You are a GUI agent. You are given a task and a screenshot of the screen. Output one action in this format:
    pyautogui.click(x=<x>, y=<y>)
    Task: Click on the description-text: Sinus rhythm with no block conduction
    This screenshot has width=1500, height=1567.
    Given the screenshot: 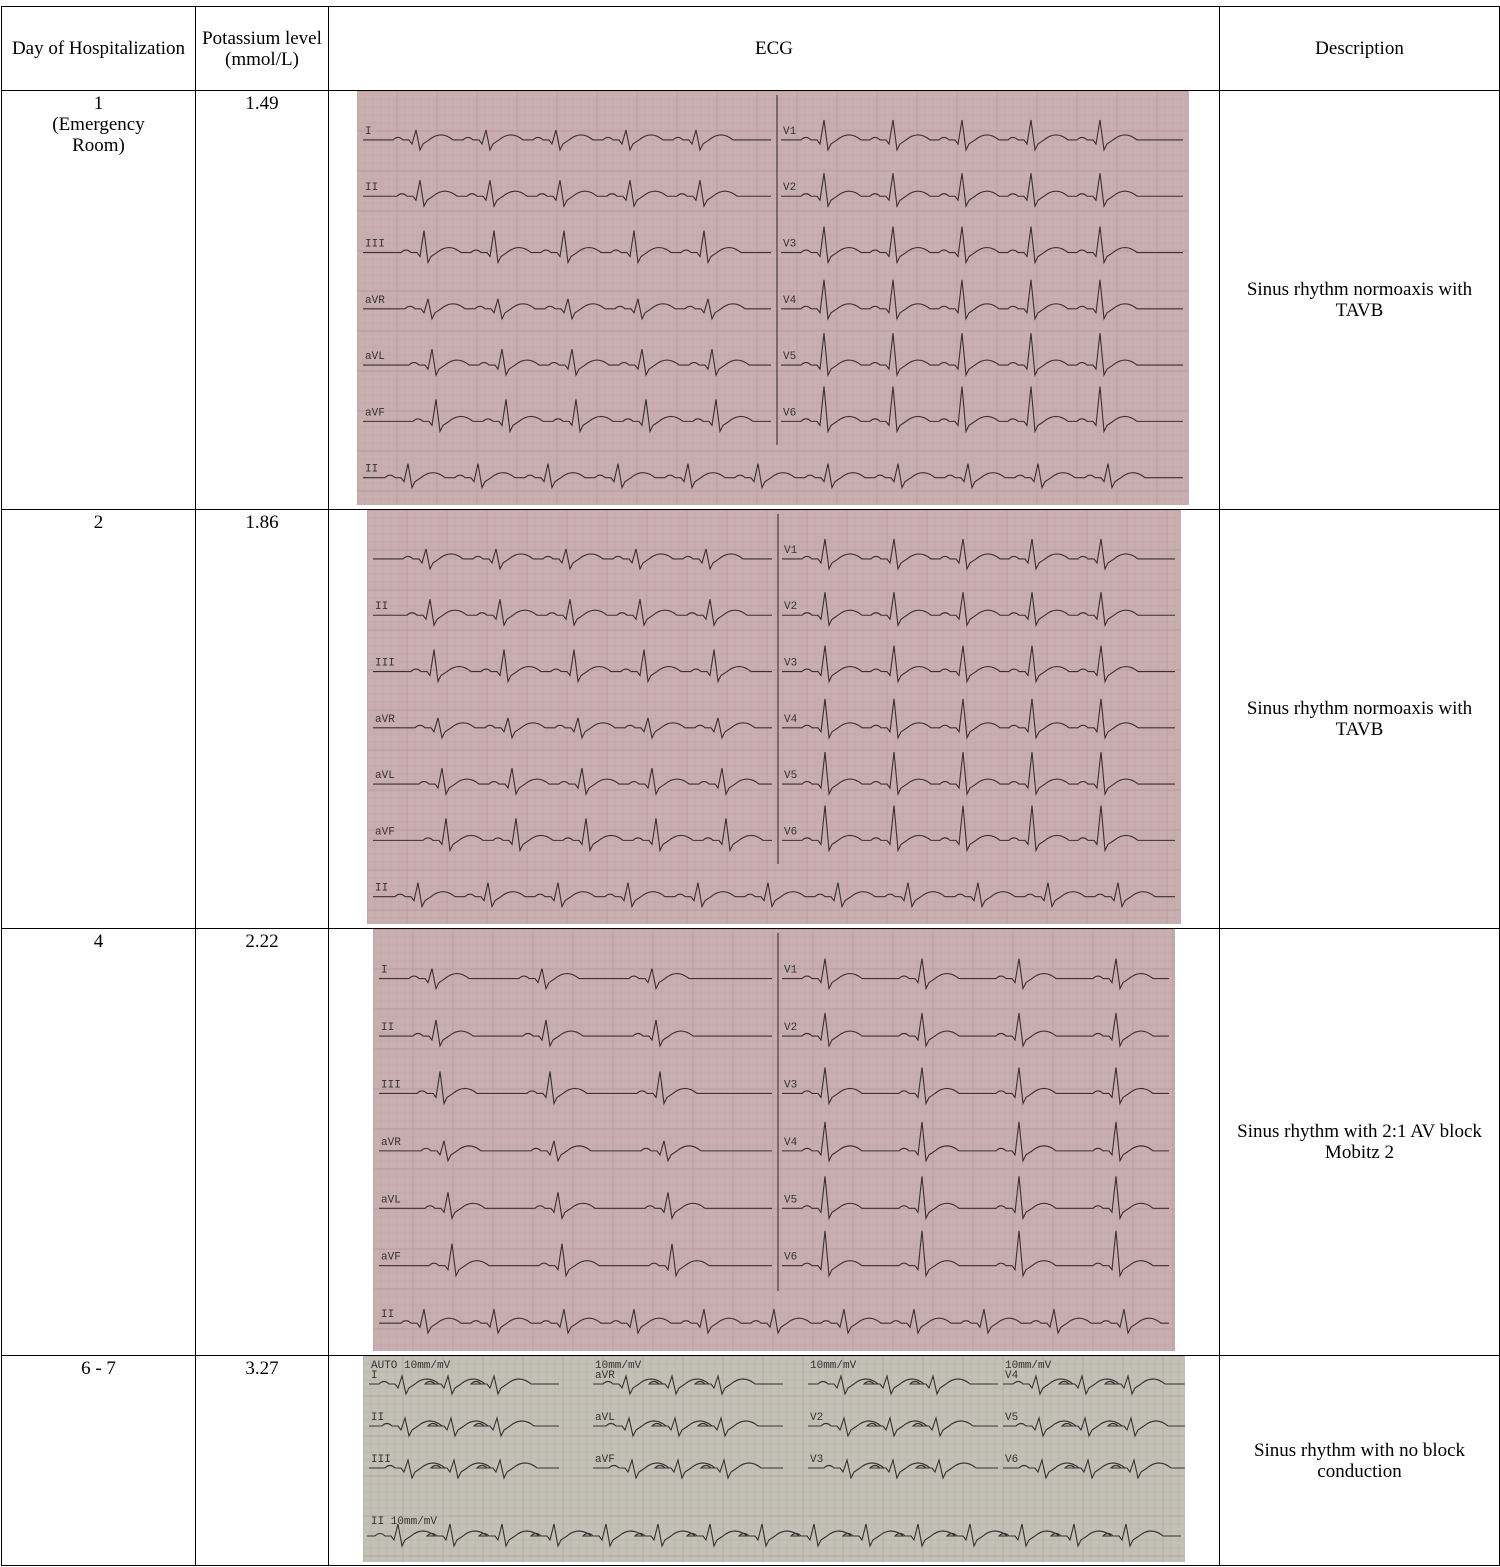 What is the action you would take?
    pyautogui.click(x=1359, y=1460)
    